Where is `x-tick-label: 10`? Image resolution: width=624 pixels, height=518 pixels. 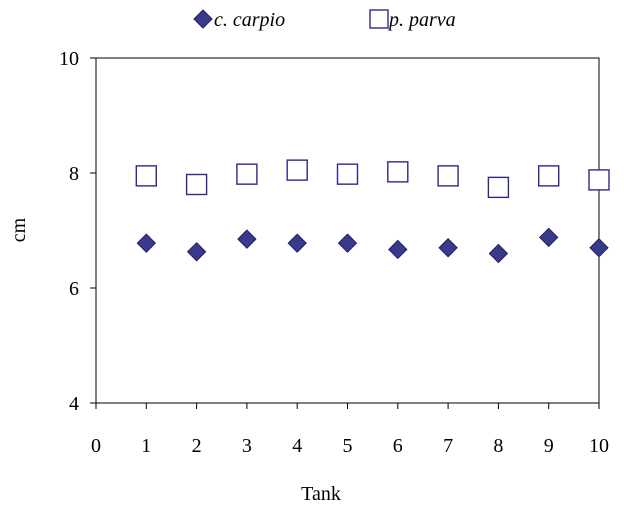 x-tick-label: 10 is located at coordinates (599, 446).